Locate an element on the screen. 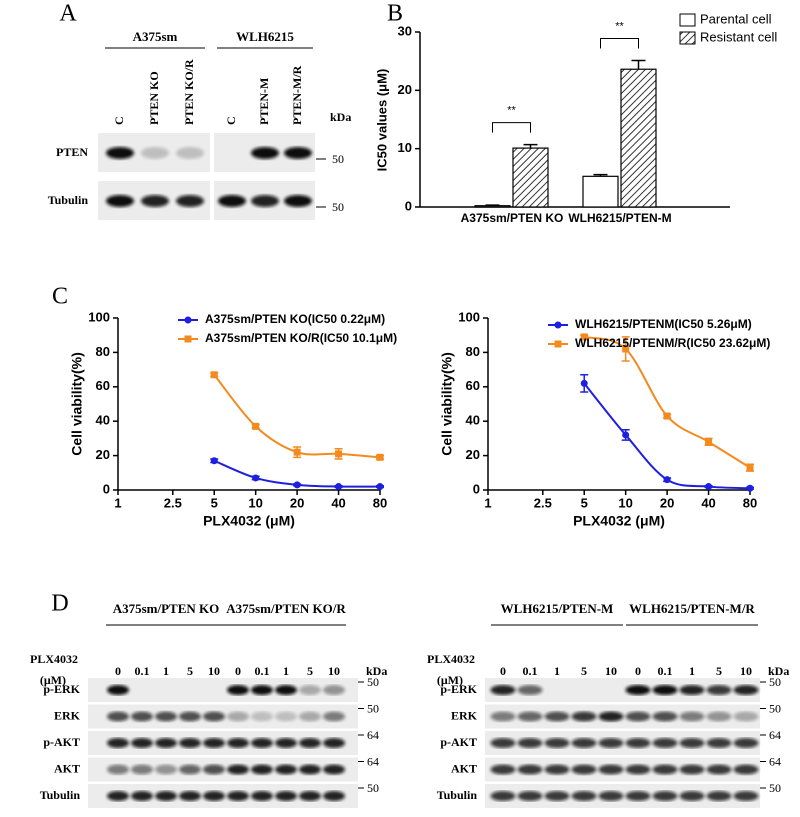 The height and width of the screenshot is (817, 800). group-label: A375sm/PTEN KO is located at coordinates (166, 608).